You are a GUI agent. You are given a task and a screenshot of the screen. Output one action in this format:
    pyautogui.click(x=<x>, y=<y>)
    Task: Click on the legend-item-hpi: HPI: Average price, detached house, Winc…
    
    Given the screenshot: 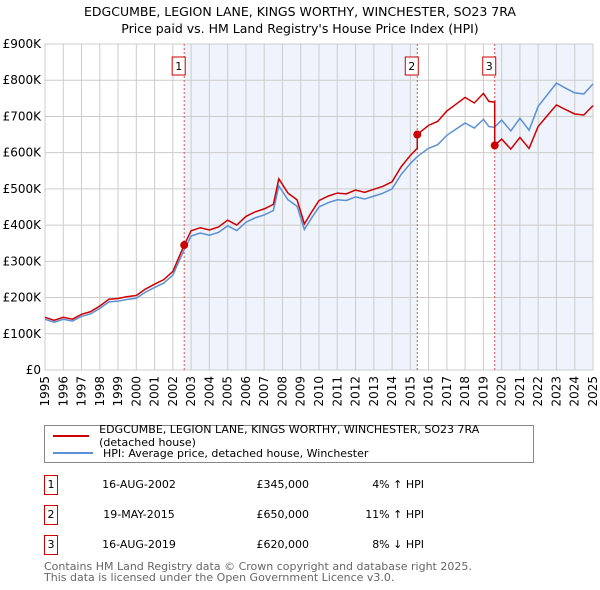 What is the action you would take?
    pyautogui.click(x=210, y=453)
    